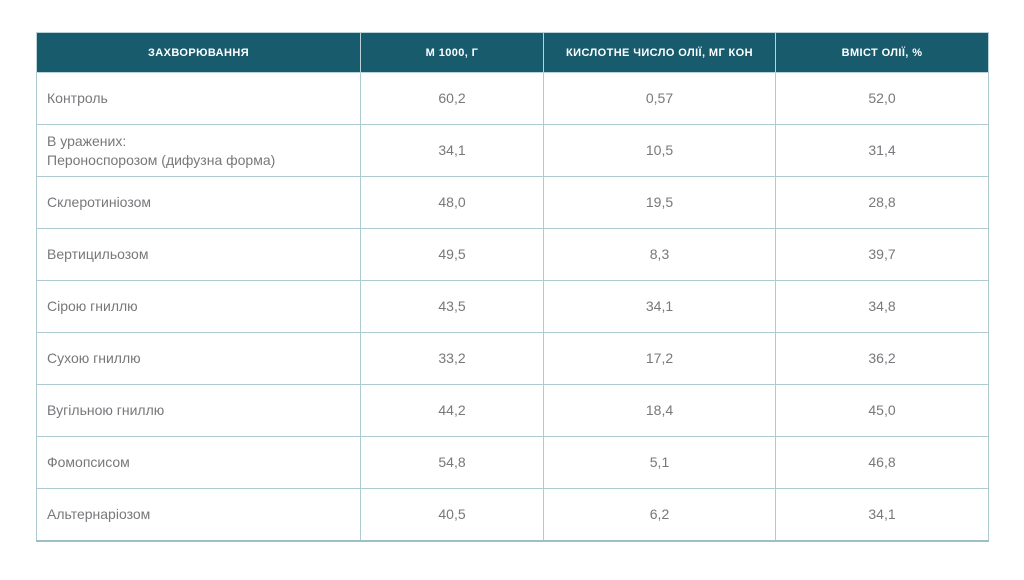 The image size is (1024, 580). Describe the element at coordinates (882, 514) in the screenshot. I see `oil-content-cell: 34,1` at that location.